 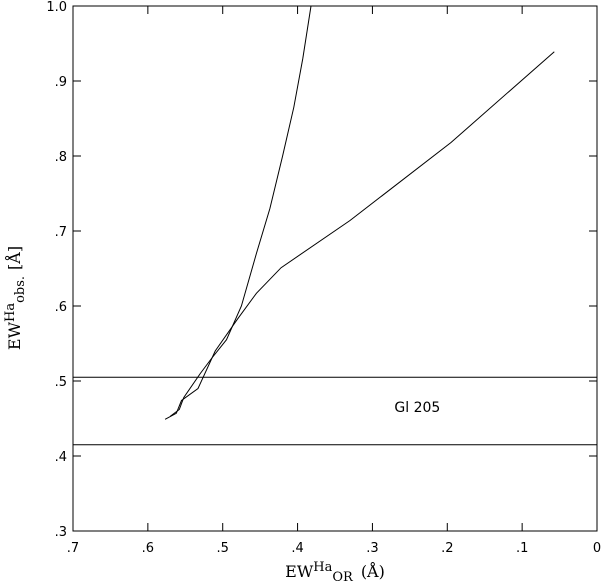 I want to click on annotation-layer: Gl 205, so click(x=417, y=408).